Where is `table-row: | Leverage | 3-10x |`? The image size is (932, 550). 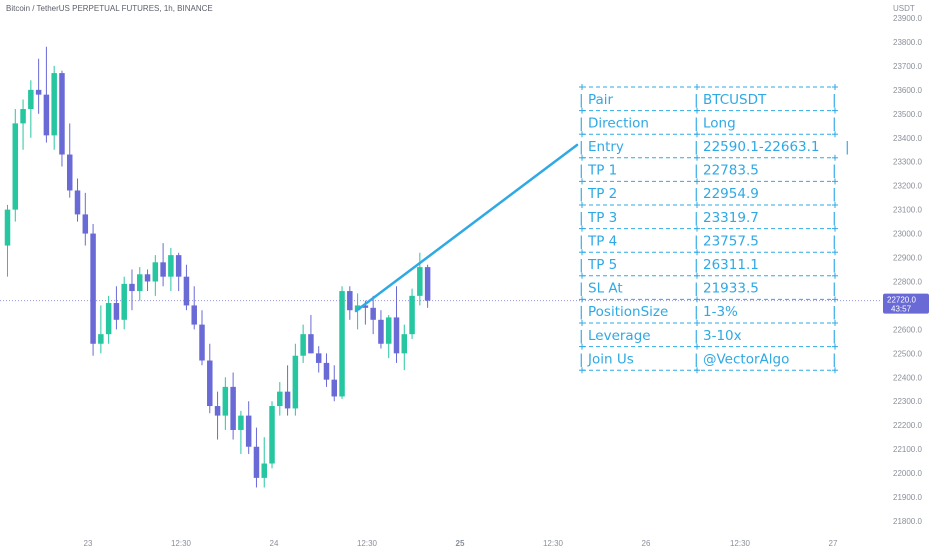
table-row: | Leverage | 3-10x | is located at coordinates (708, 336).